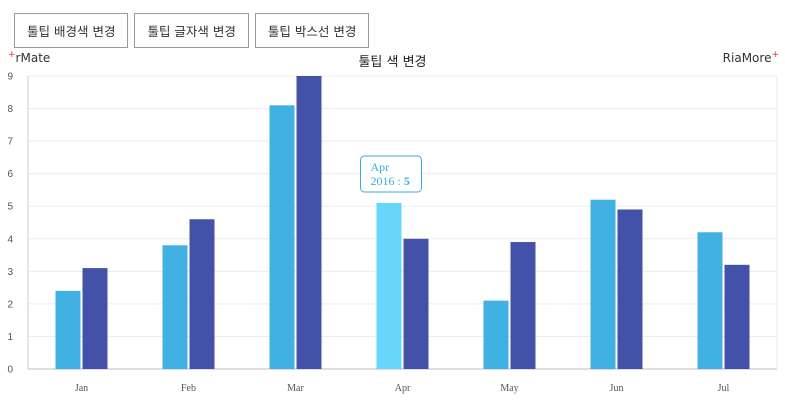  I want to click on y-tick-label: 9, so click(10, 77).